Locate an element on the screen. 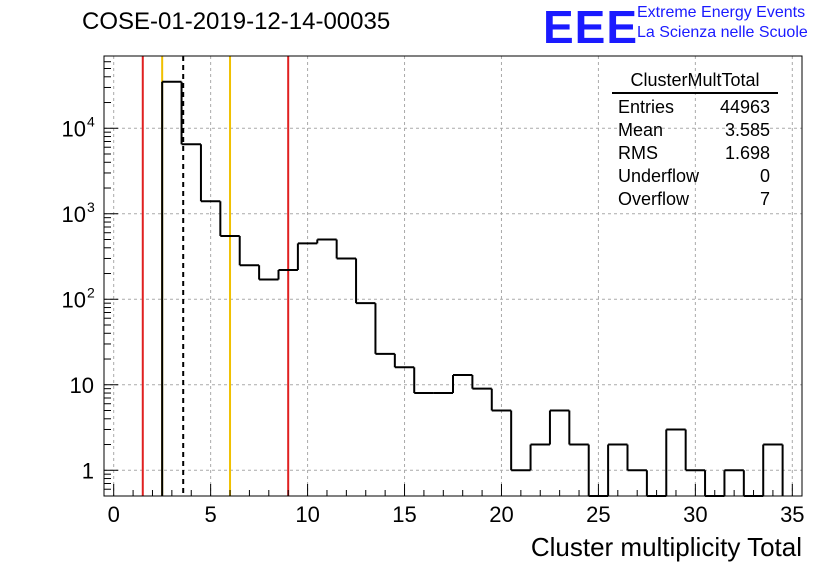 Image resolution: width=836 pixels, height=572 pixels. x-axis-label: Cluster multiplicity Total is located at coordinates (666, 547).